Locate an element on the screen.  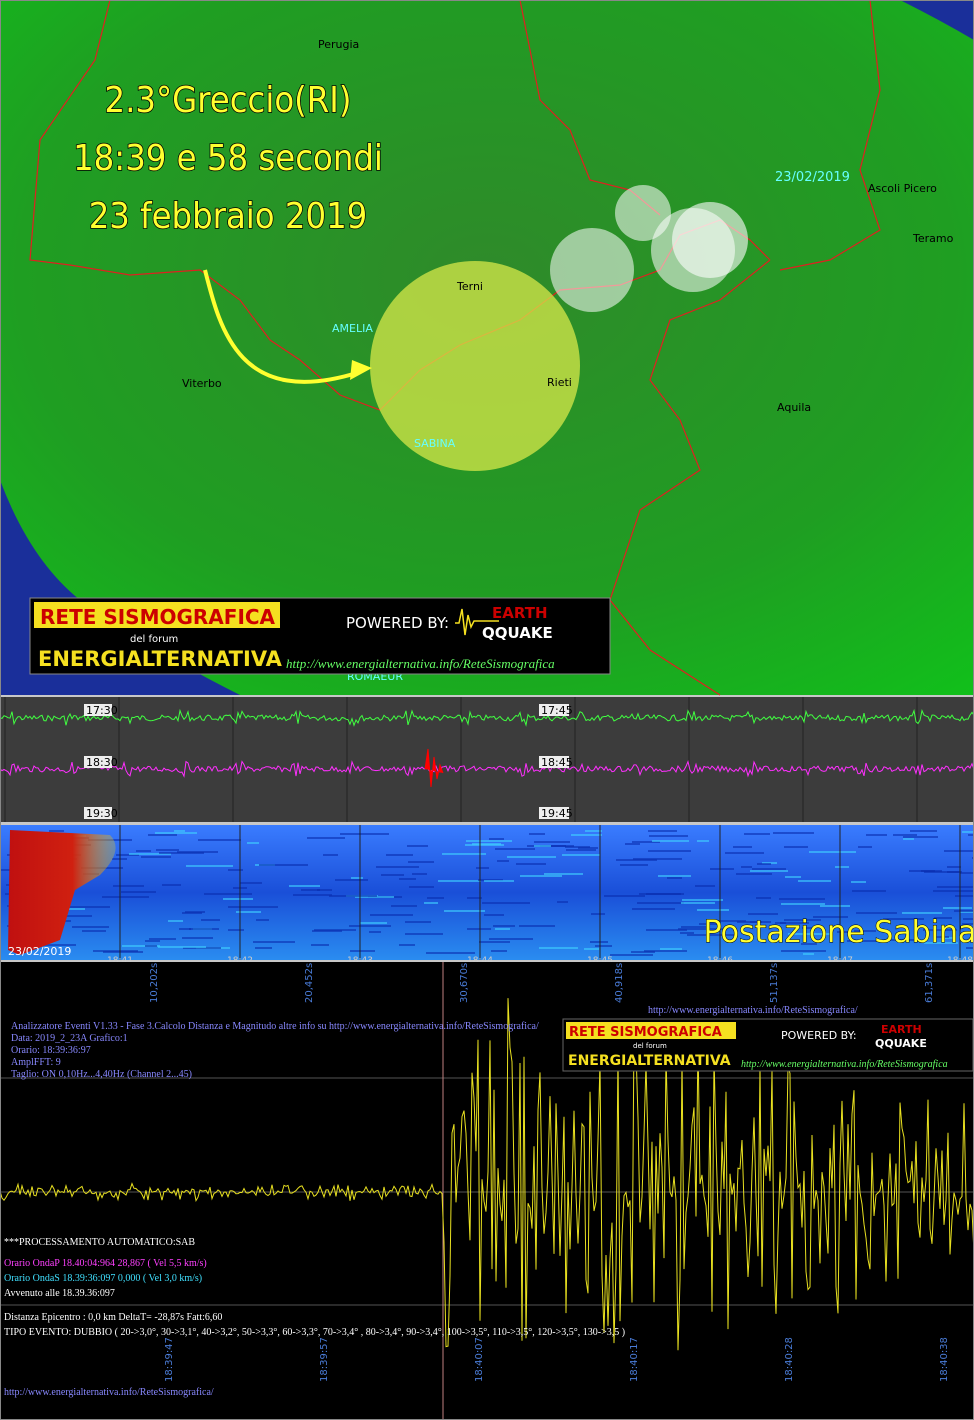
spectrogram-date: 23/02/2019 is located at coordinates (39, 951).